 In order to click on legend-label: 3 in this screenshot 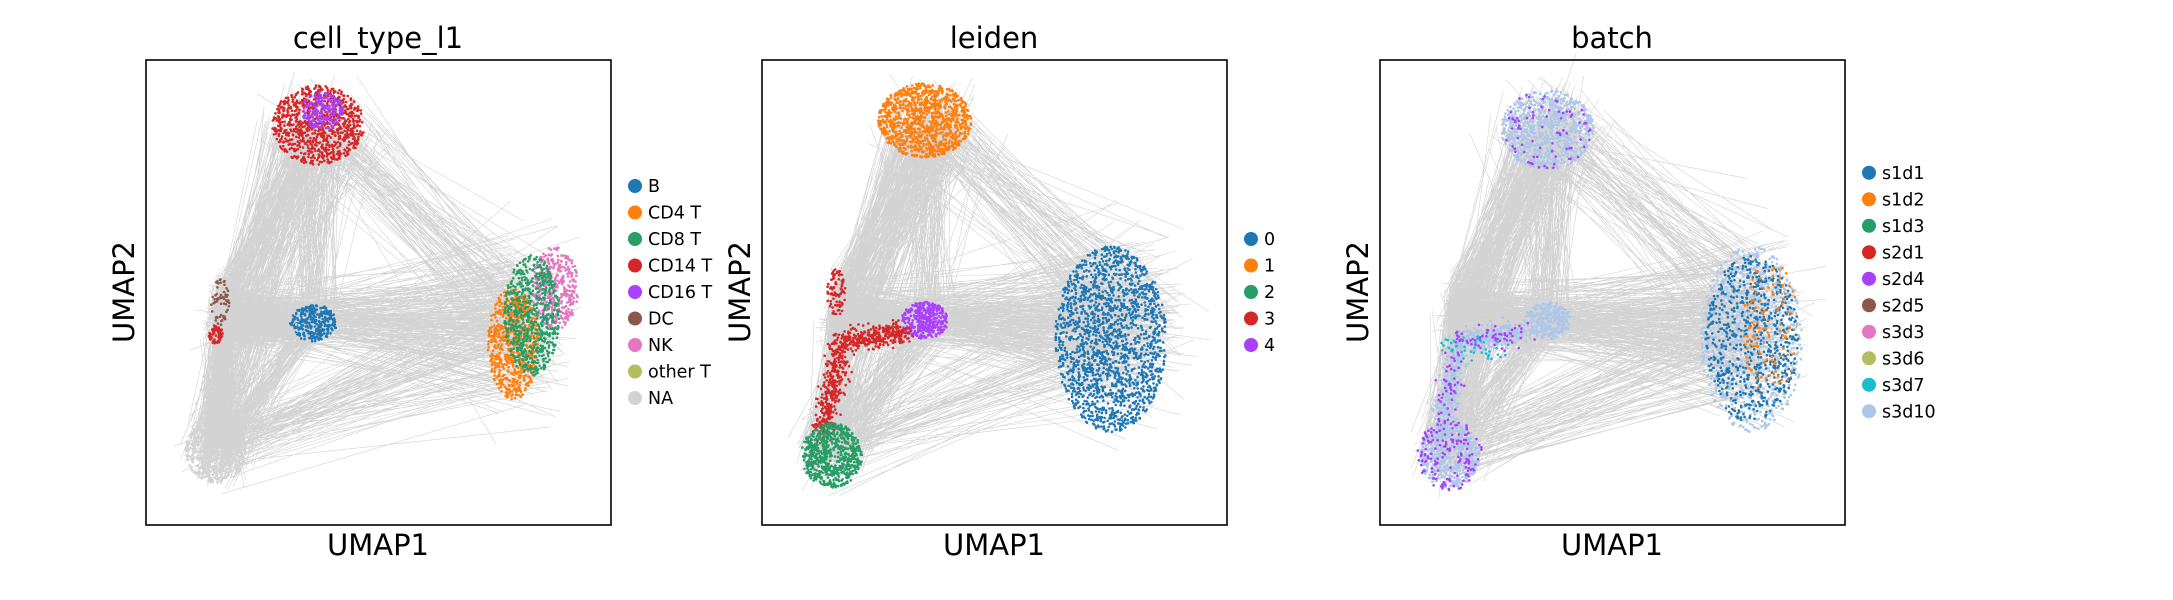, I will do `click(1269, 320)`.